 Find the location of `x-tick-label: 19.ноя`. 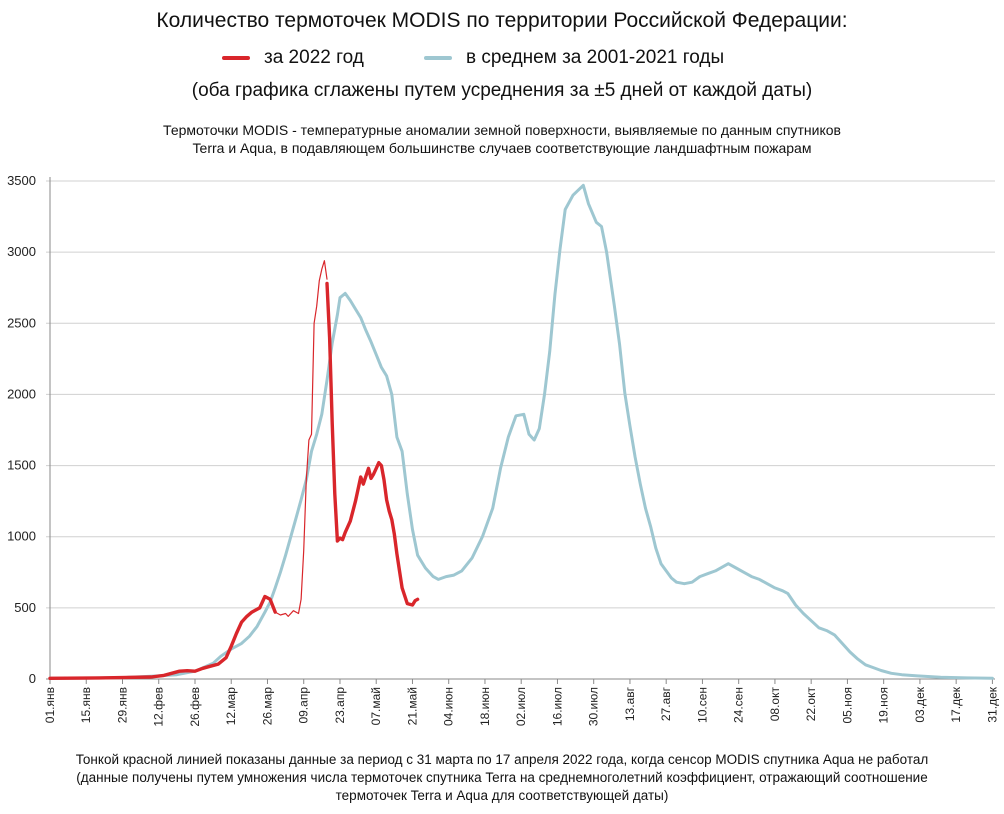

x-tick-label: 19.ноя is located at coordinates (884, 705).